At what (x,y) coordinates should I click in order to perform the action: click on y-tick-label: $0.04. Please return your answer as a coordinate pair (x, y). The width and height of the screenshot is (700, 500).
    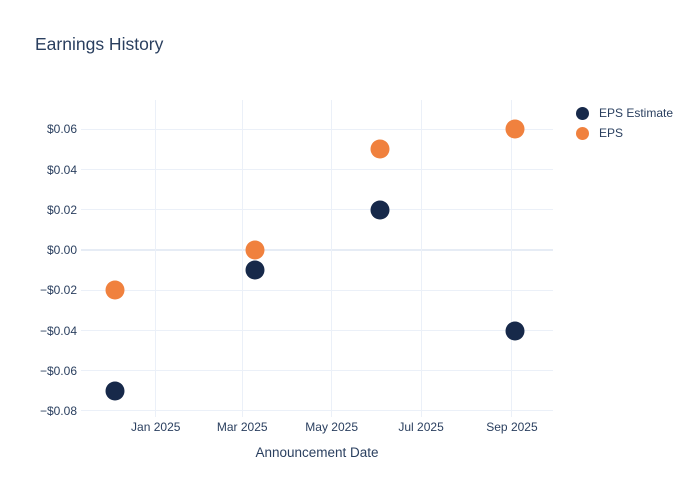
    Looking at the image, I should click on (61, 169).